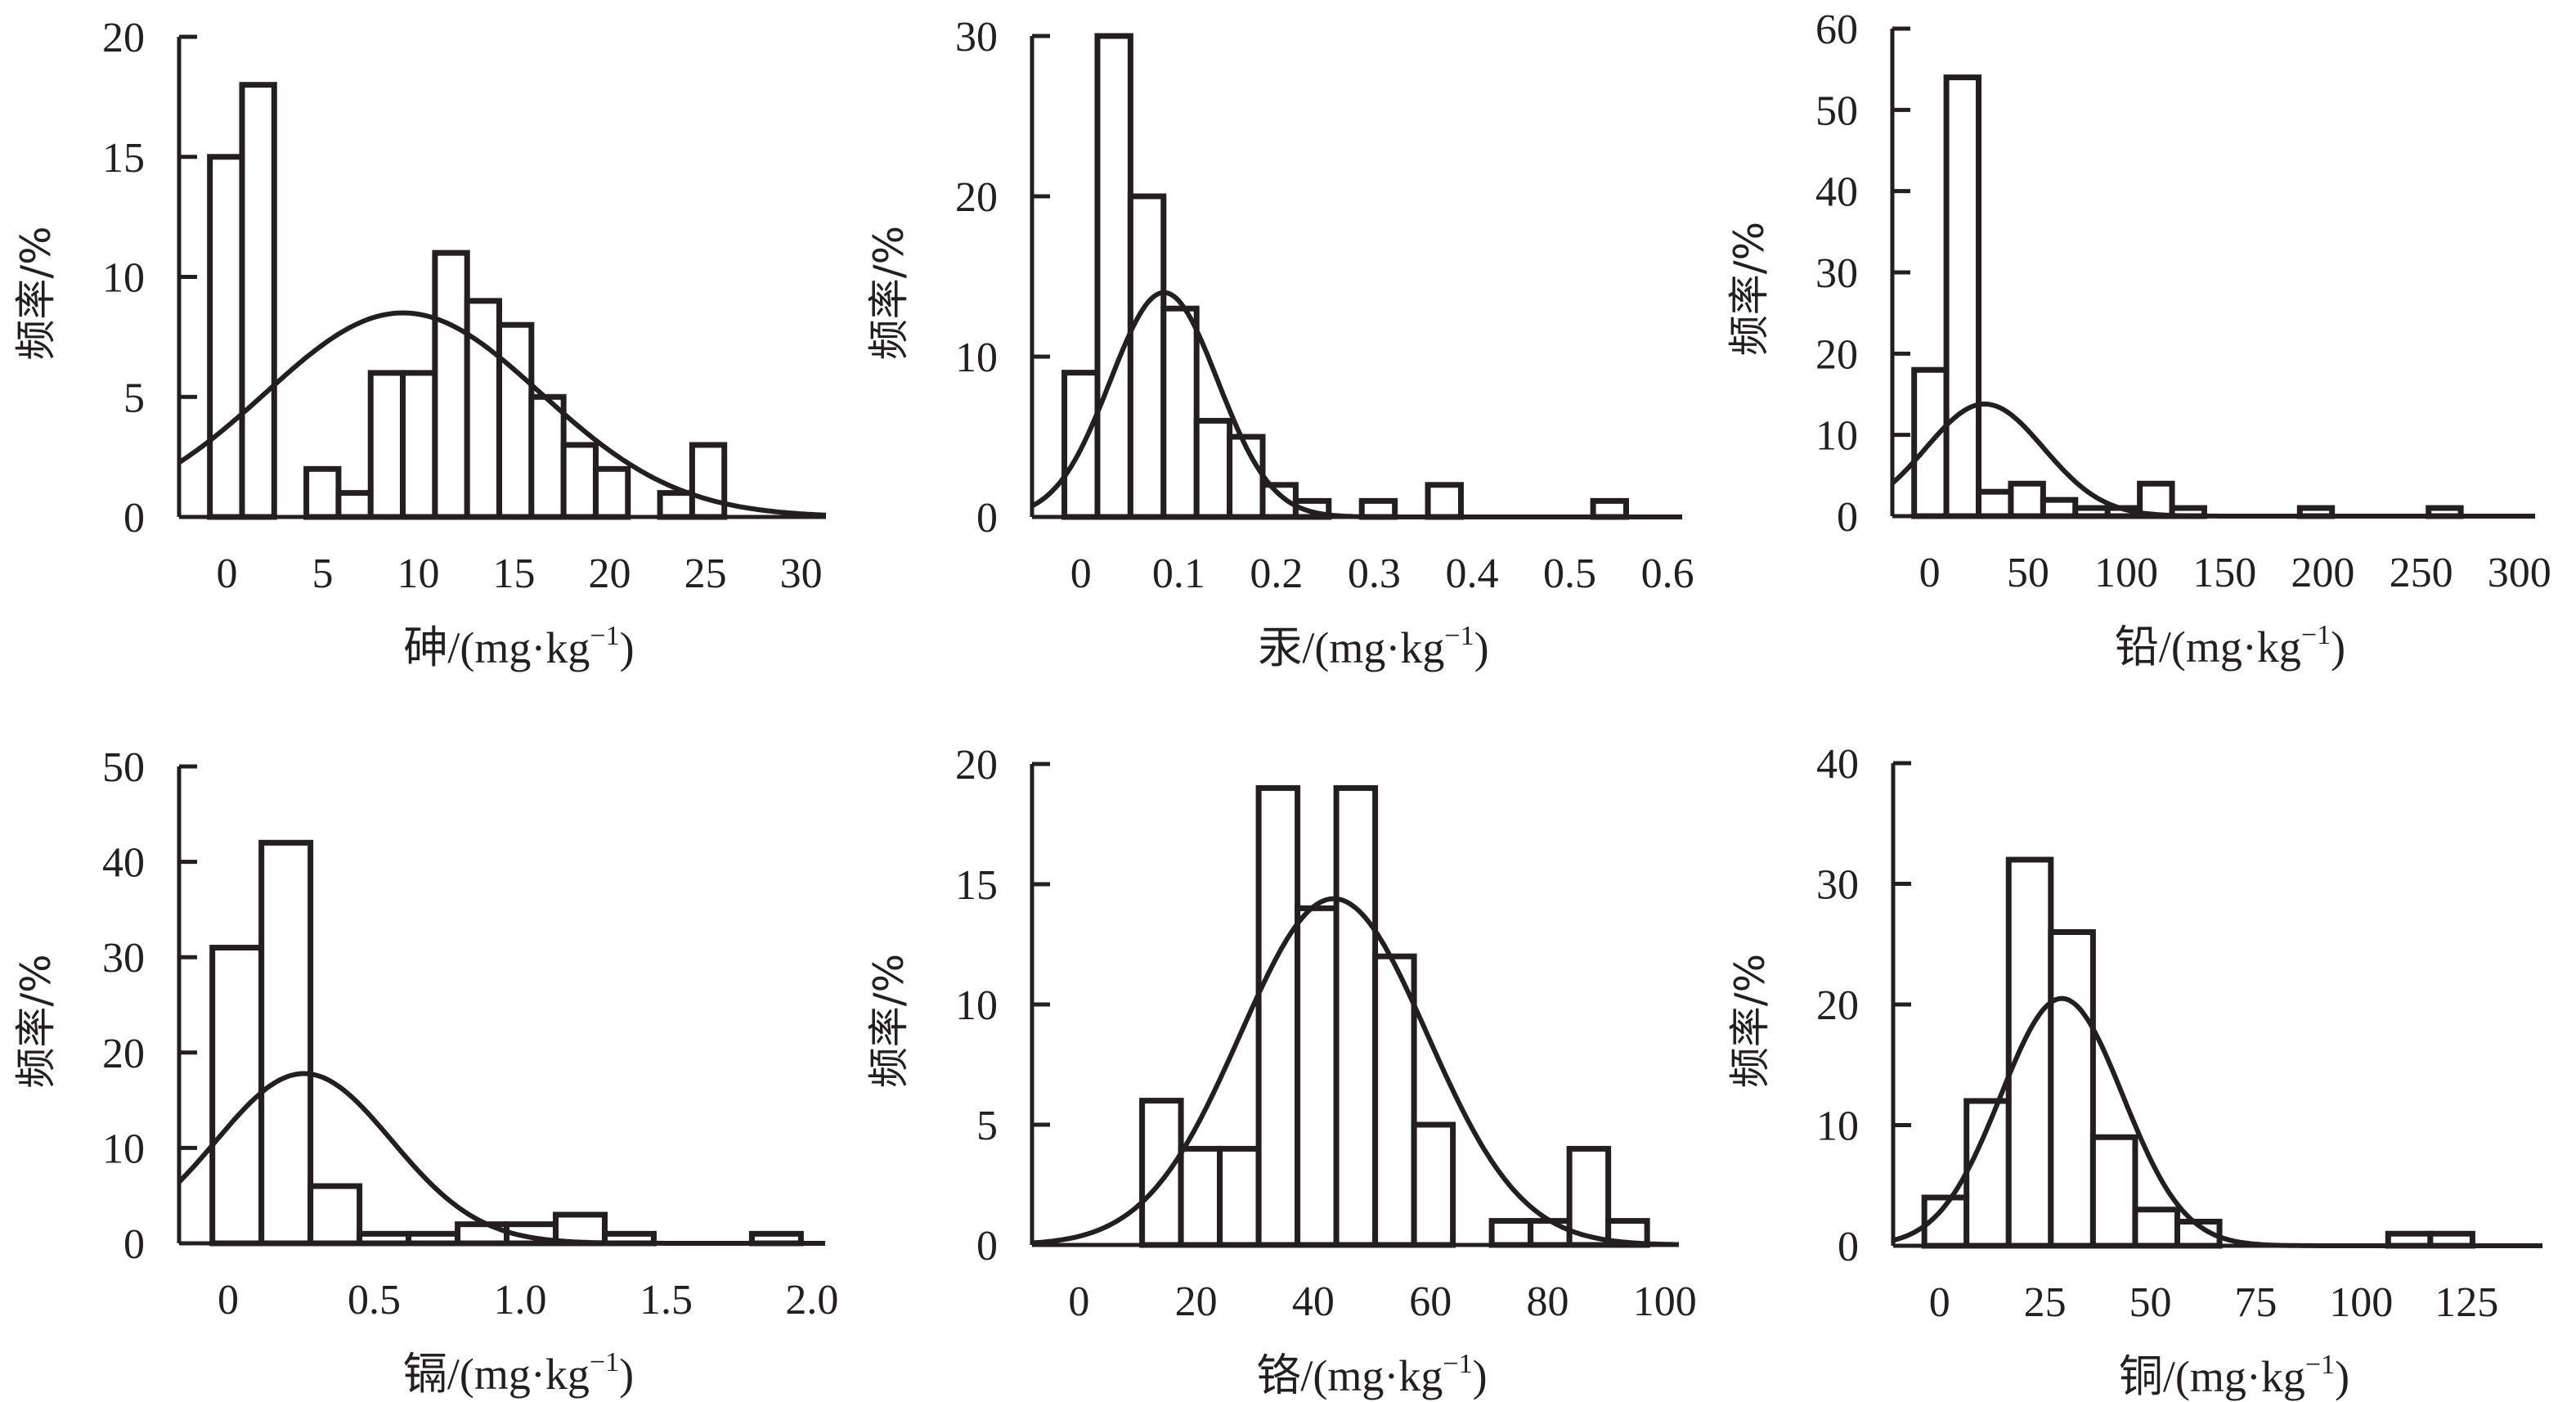 The image size is (2576, 1402). I want to click on x-tick-label: 200, so click(2322, 573).